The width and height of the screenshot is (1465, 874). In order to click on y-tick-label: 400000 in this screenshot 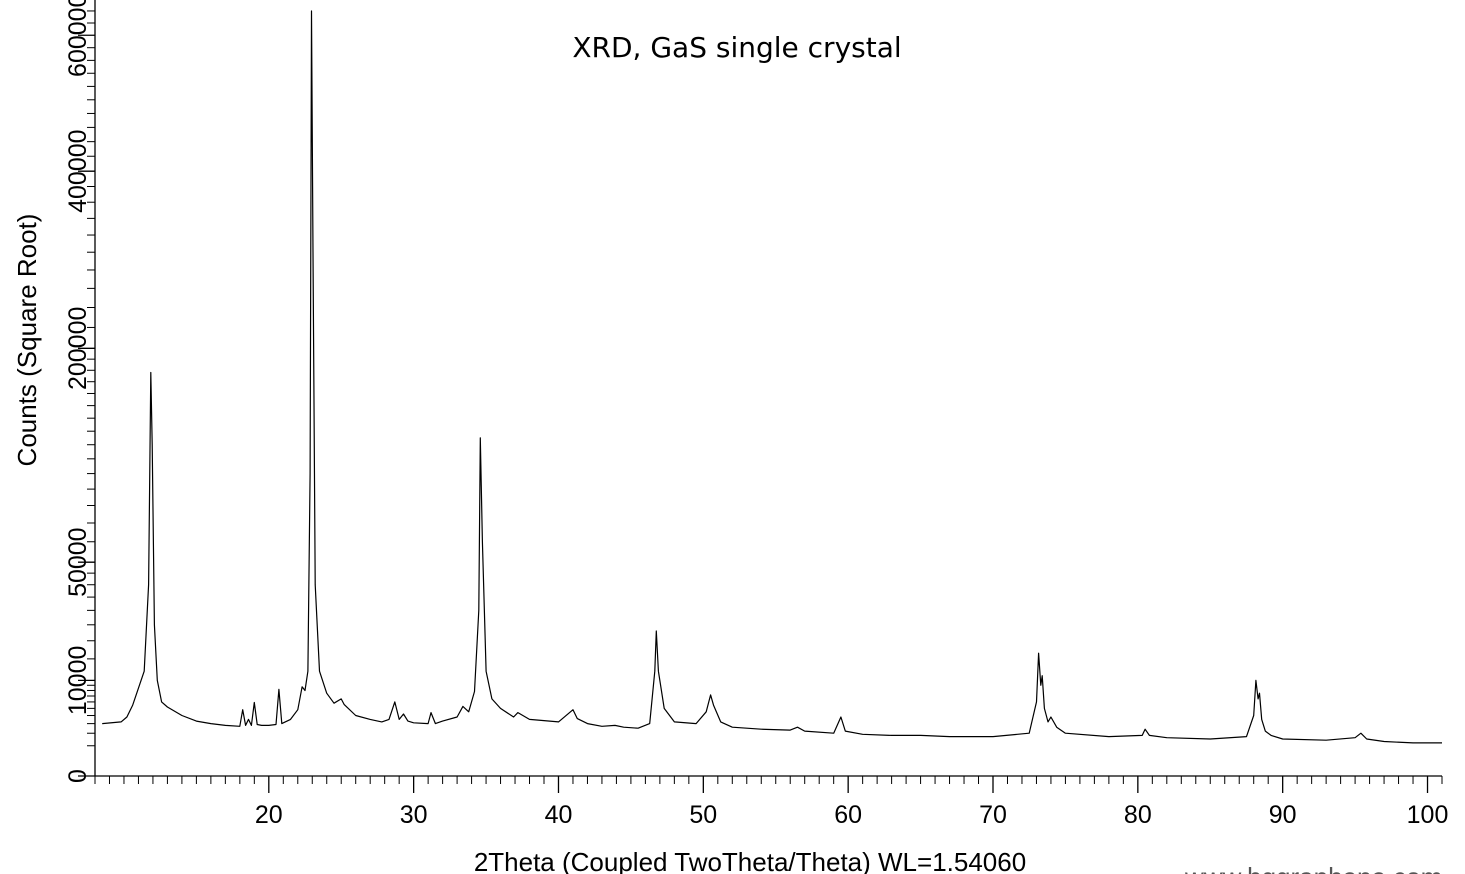, I will do `click(78, 170)`.